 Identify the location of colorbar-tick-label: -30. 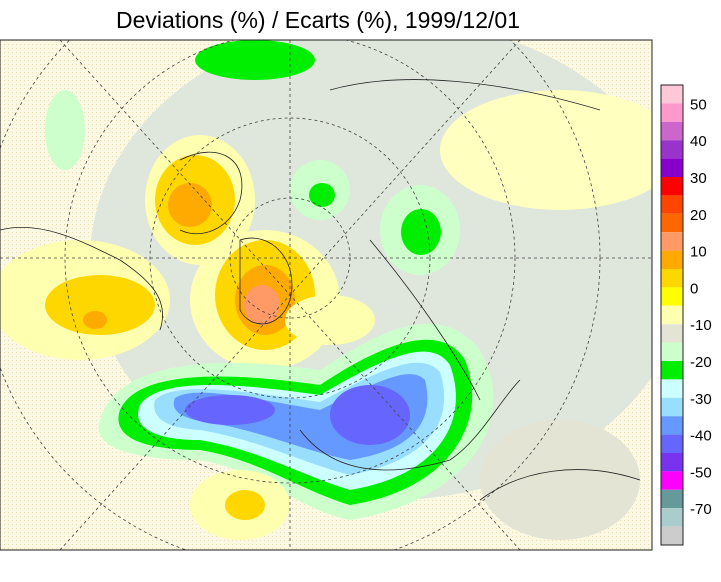
(701, 399).